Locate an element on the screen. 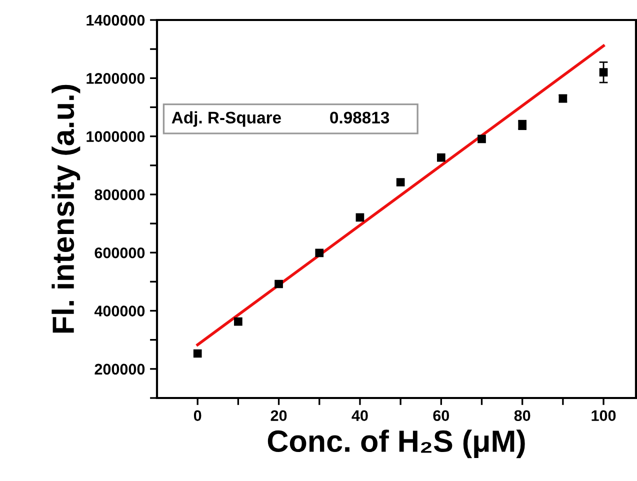  x-tick-label: 80 is located at coordinates (522, 416).